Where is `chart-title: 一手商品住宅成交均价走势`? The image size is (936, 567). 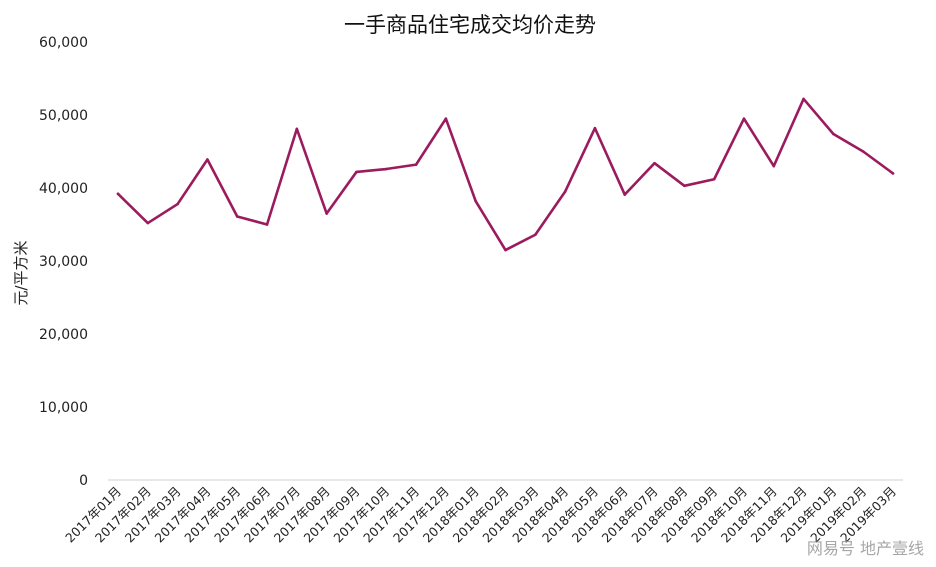
chart-title: 一手商品住宅成交均价走势 is located at coordinates (470, 25).